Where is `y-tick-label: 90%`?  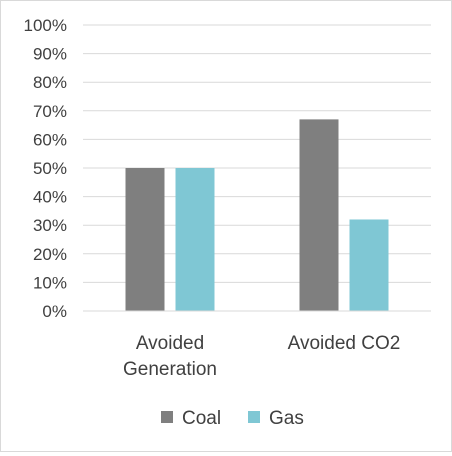
y-tick-label: 90% is located at coordinates (50, 54).